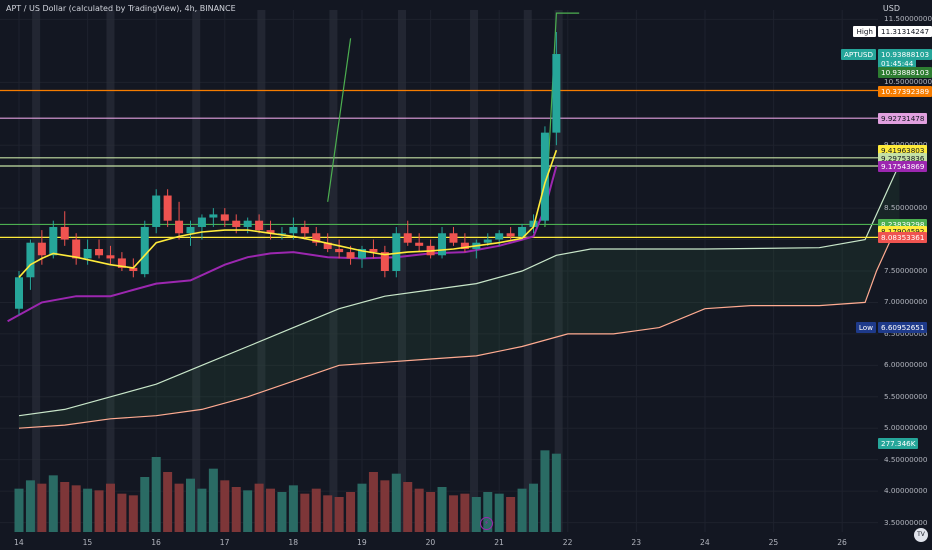 The width and height of the screenshot is (932, 550). Describe the element at coordinates (842, 542) in the screenshot. I see `x-axis-tick: 26` at that location.